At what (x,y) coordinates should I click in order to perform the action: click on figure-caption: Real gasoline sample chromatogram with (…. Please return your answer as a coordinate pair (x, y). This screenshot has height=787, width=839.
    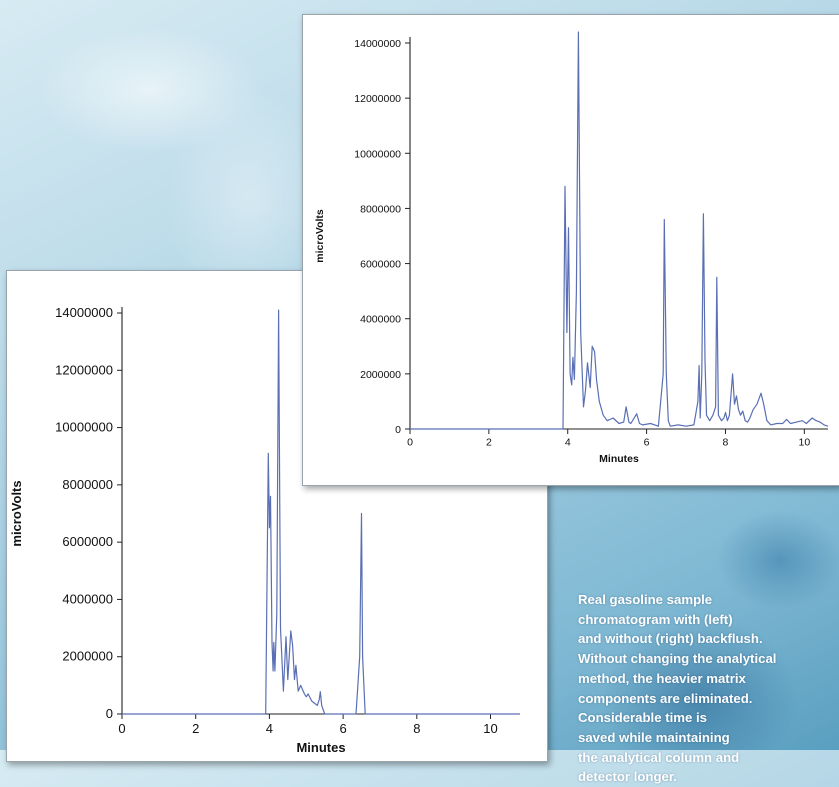
    Looking at the image, I should click on (677, 688).